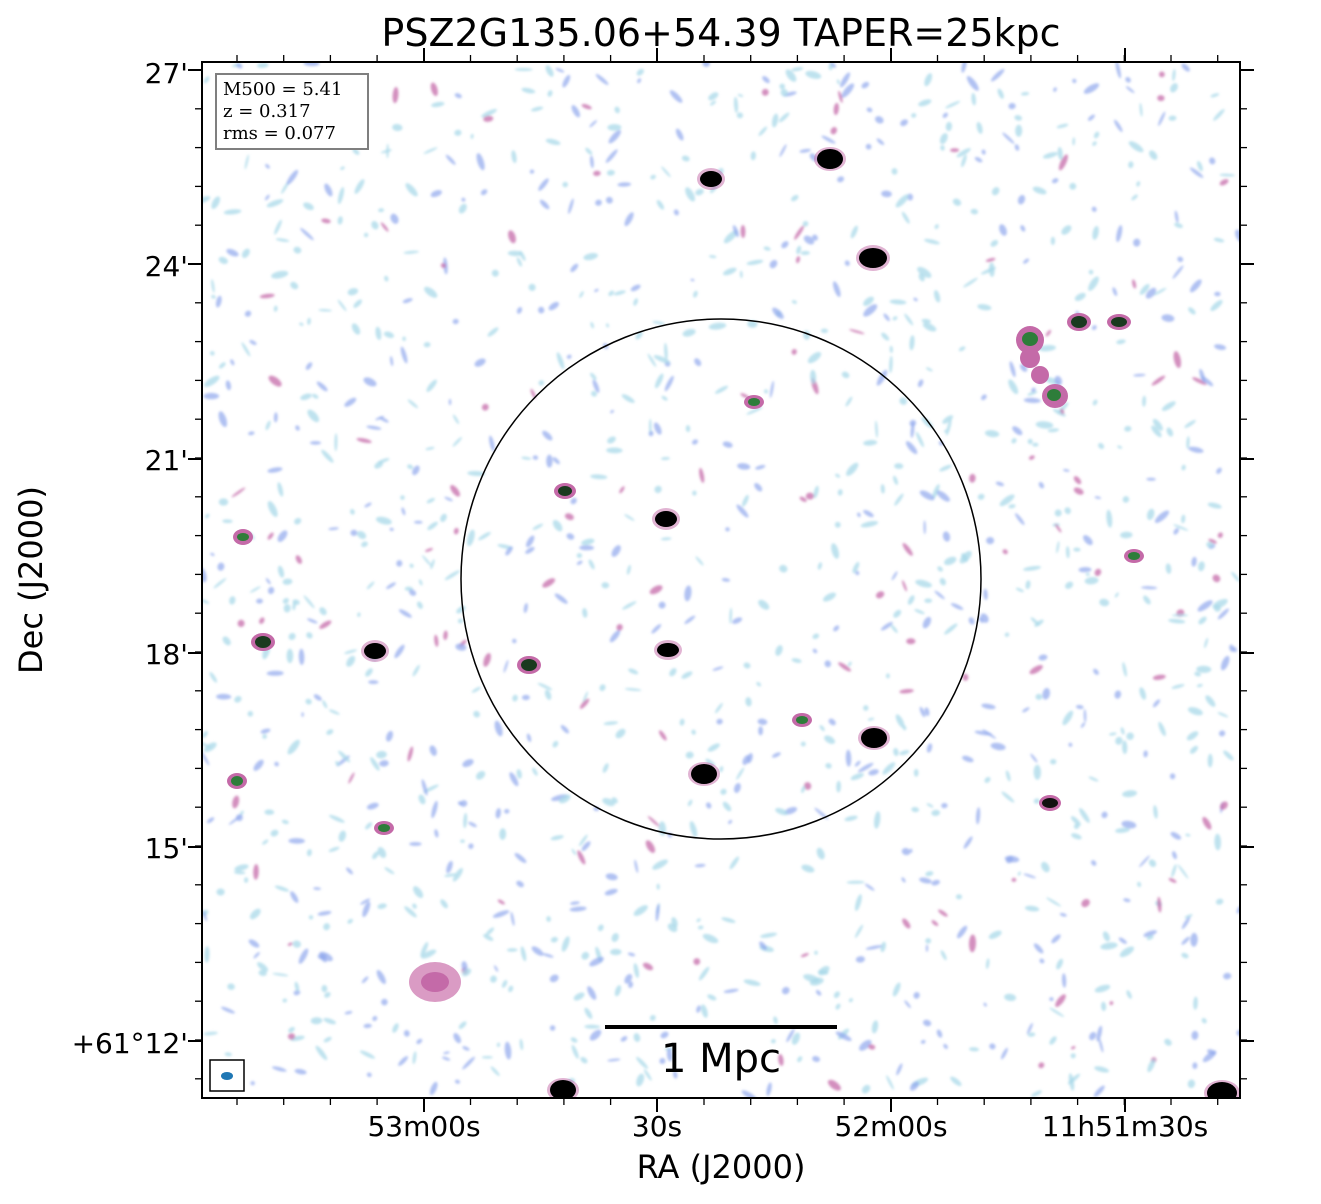 This screenshot has height=1204, width=1321. What do you see at coordinates (787, 1126) in the screenshot?
I see `x-tick-labels: 53m00s 30s 52m00s 11h51m30s` at bounding box center [787, 1126].